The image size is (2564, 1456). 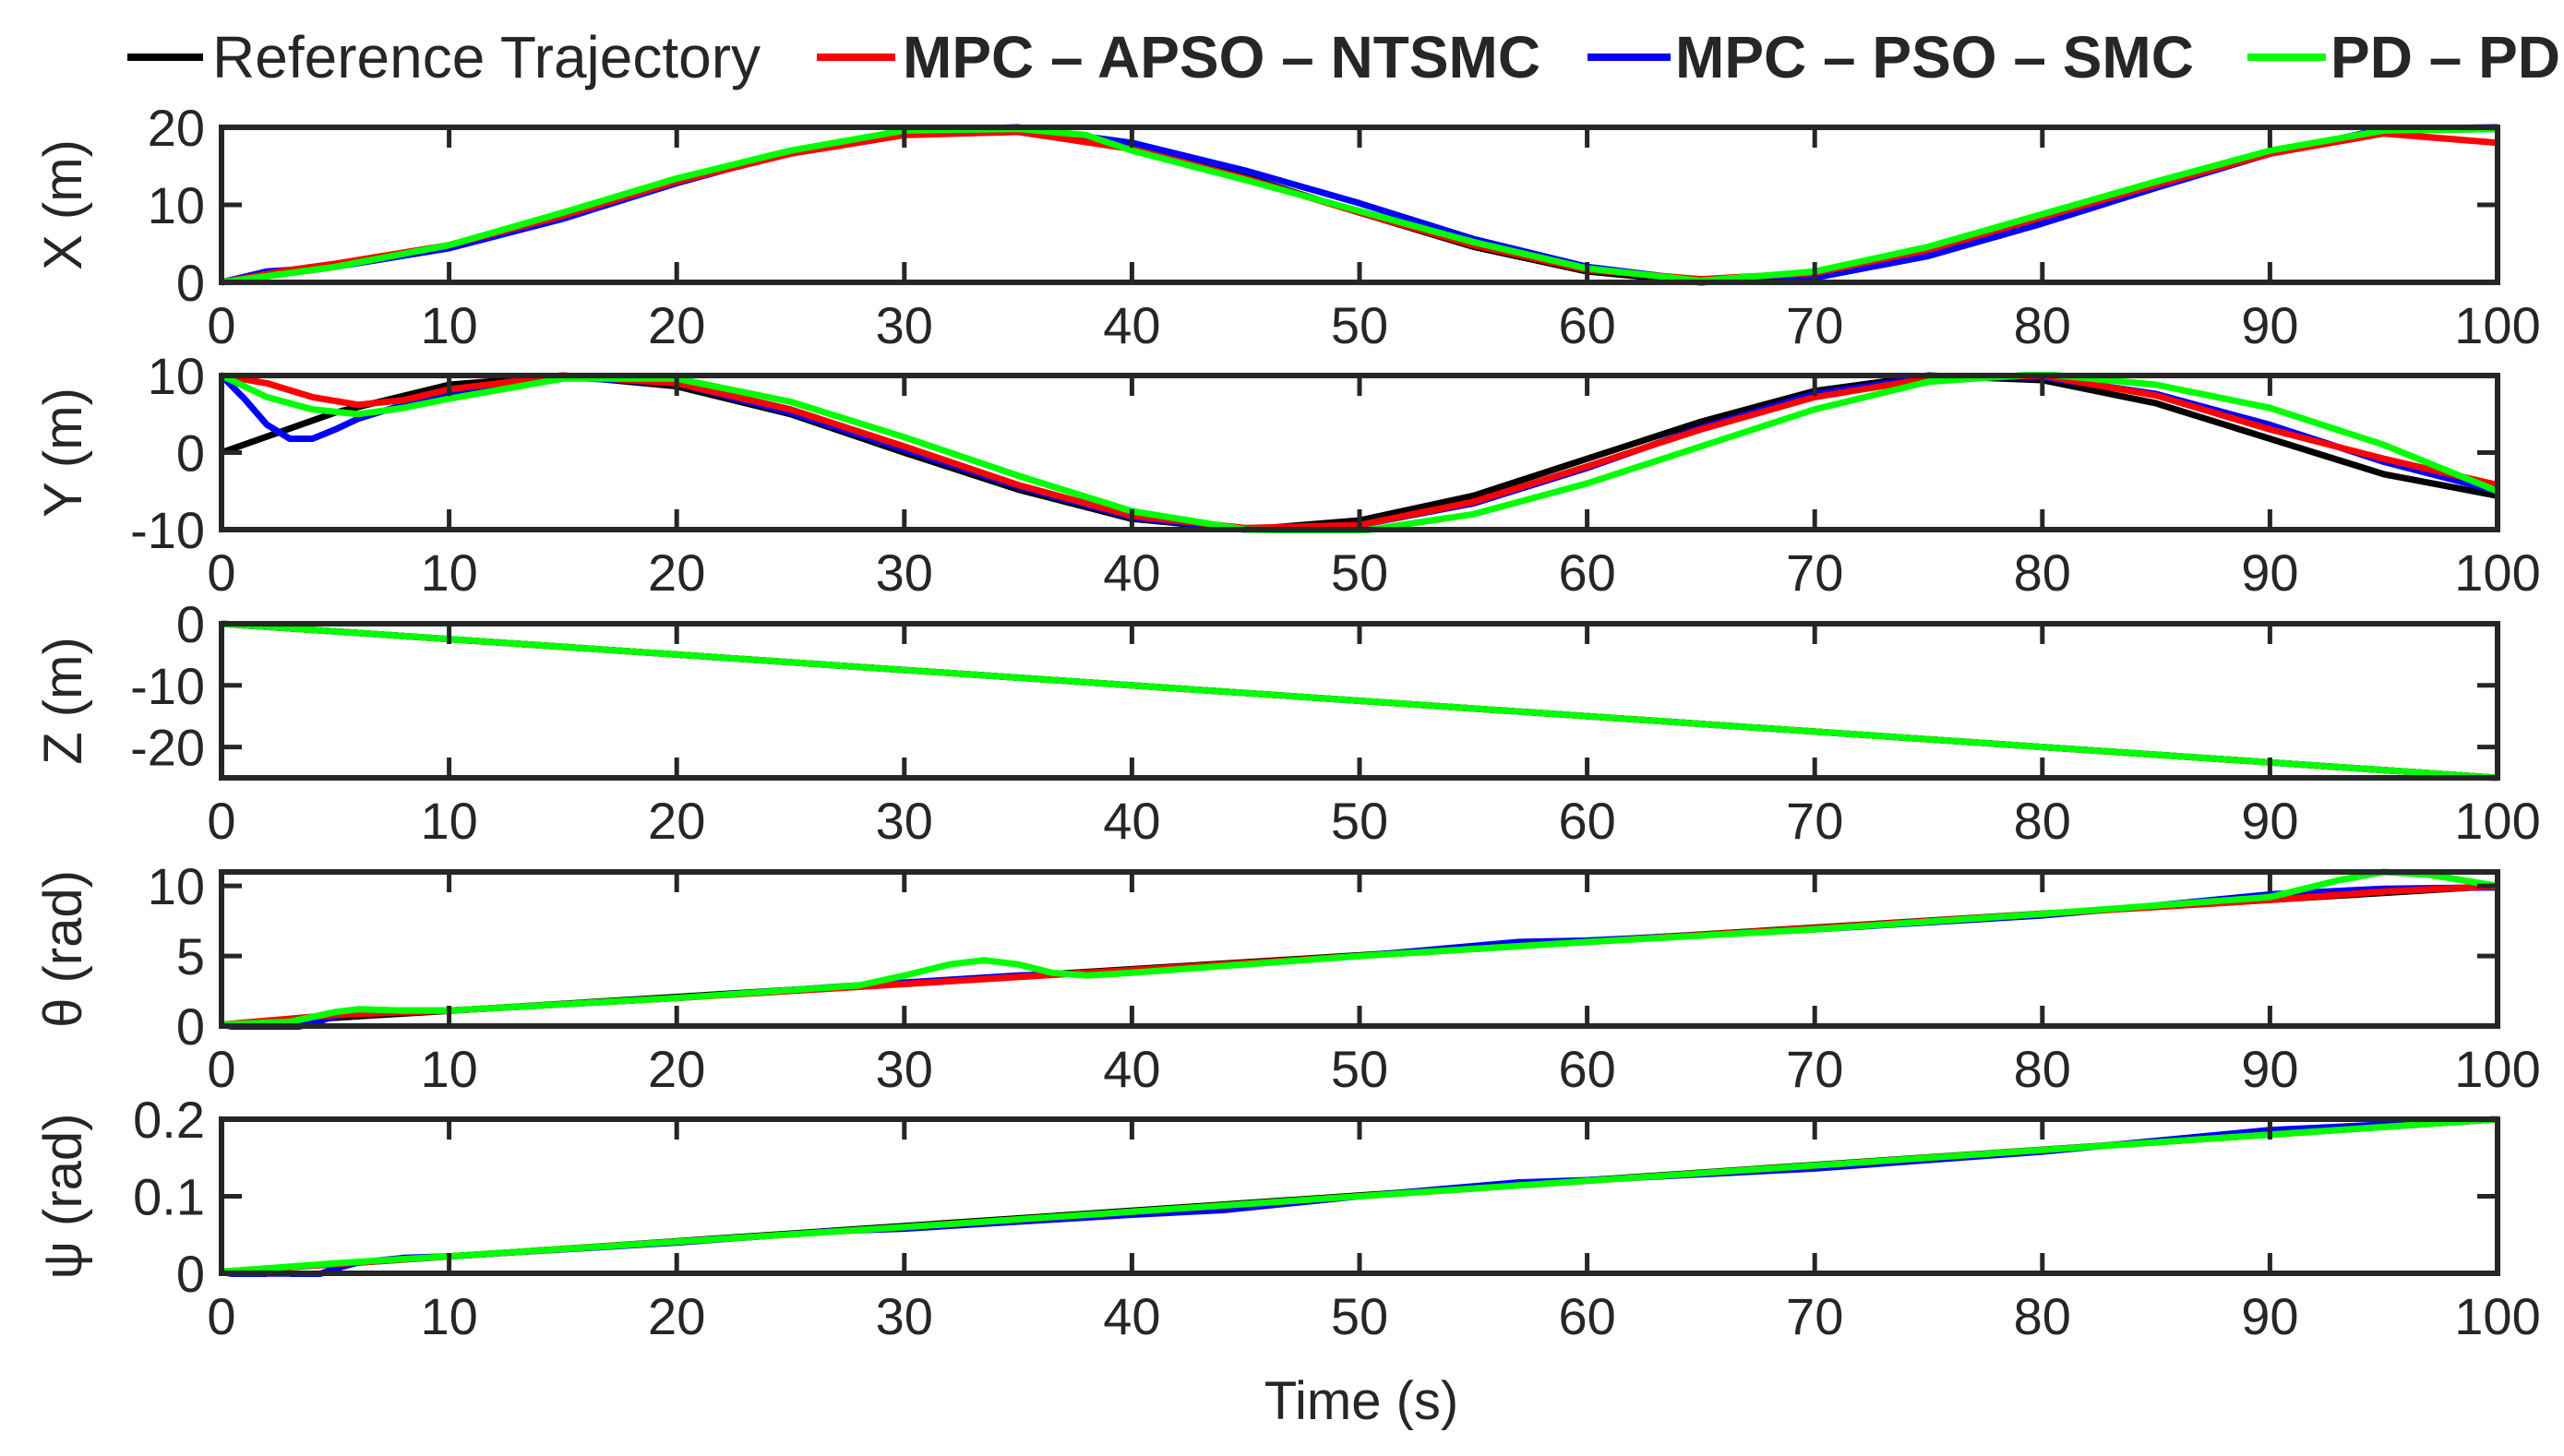 I want to click on y-axis-label-theta: θ (rad), so click(x=63, y=949).